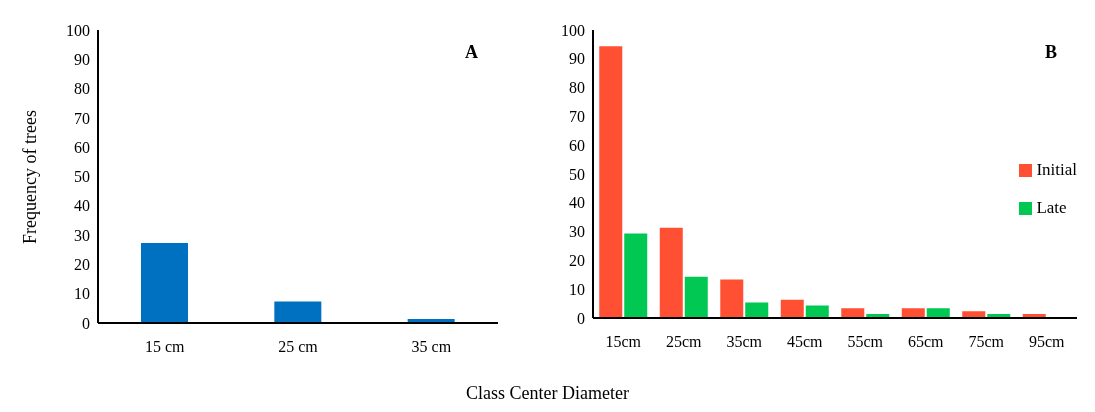 This screenshot has height=412, width=1095. I want to click on x-tick-label: 75cm, so click(986, 342).